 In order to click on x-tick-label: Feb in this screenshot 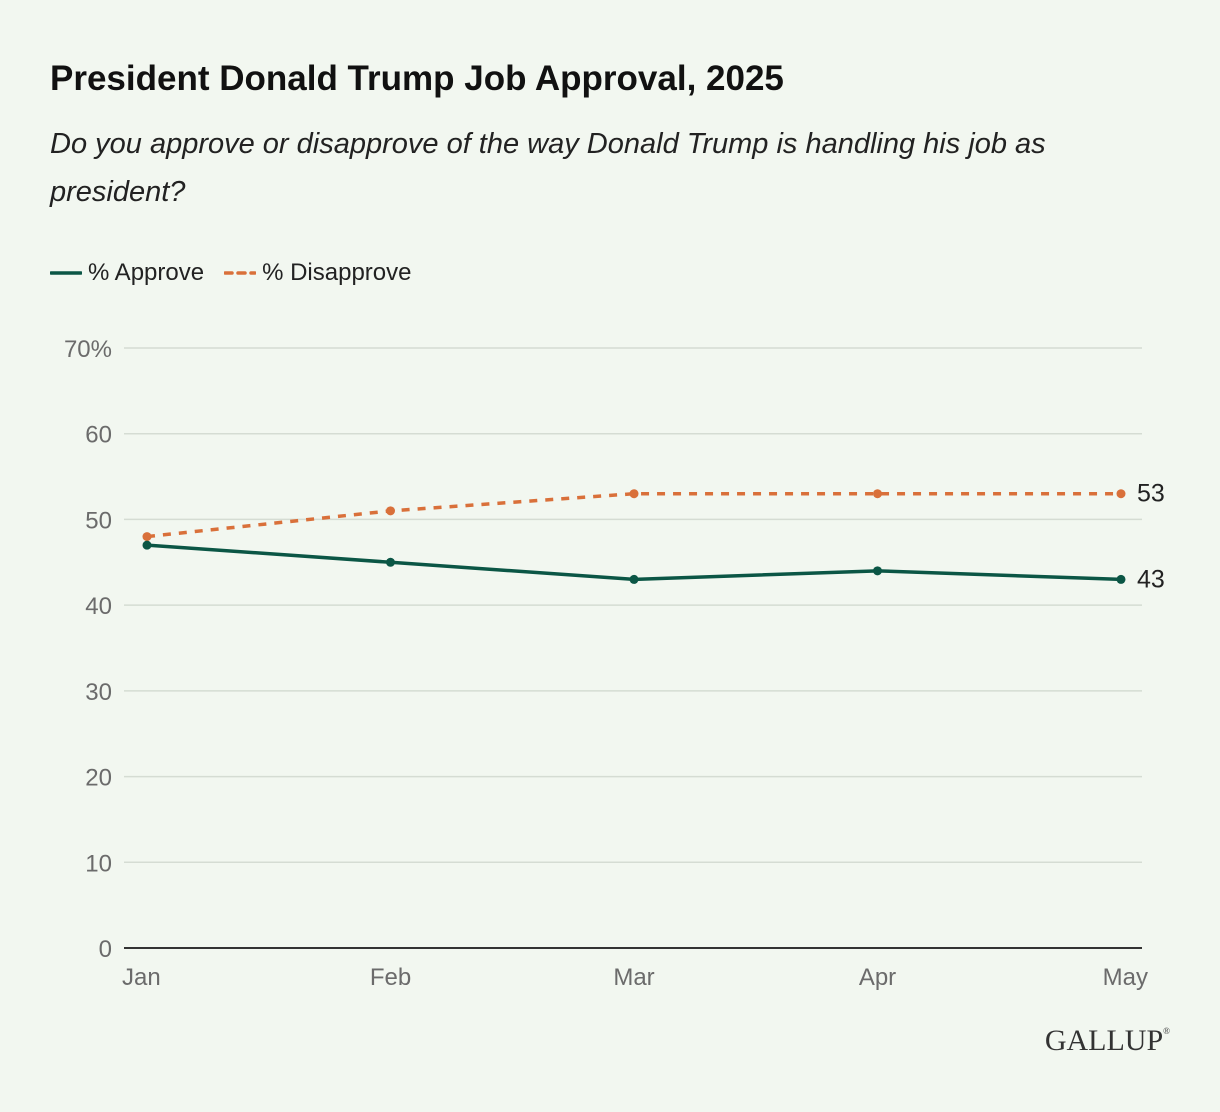, I will do `click(390, 977)`.